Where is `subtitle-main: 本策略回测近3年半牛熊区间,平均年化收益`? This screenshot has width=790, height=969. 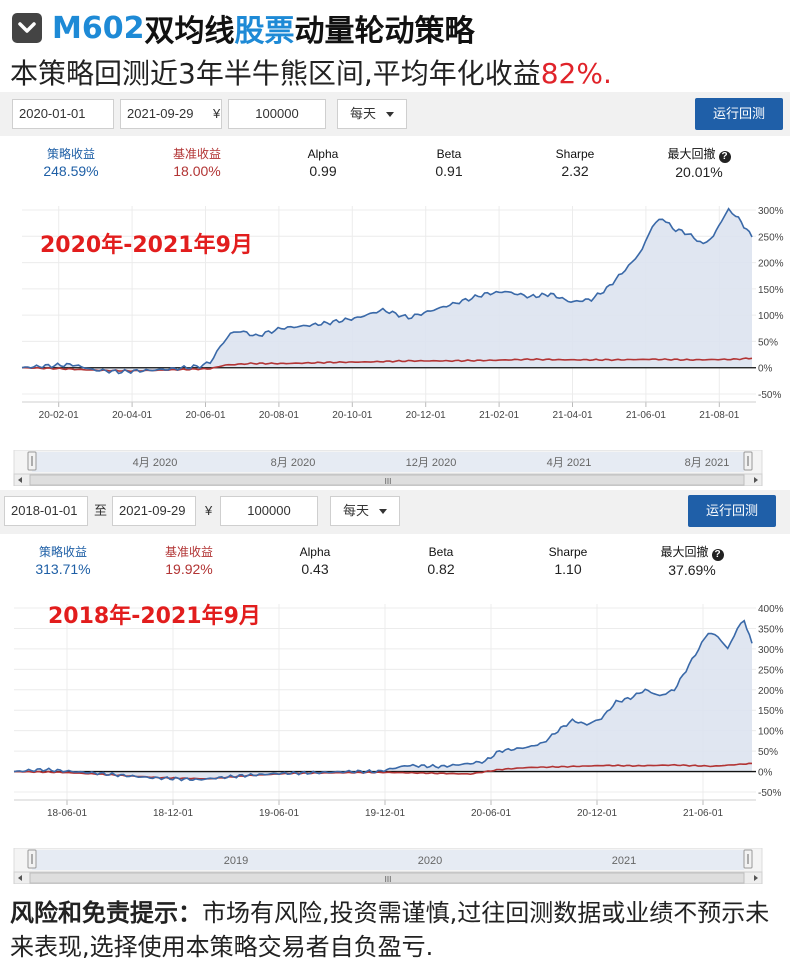
subtitle-main: 本策略回测近3年半牛熊区间,平均年化收益 is located at coordinates (275, 73).